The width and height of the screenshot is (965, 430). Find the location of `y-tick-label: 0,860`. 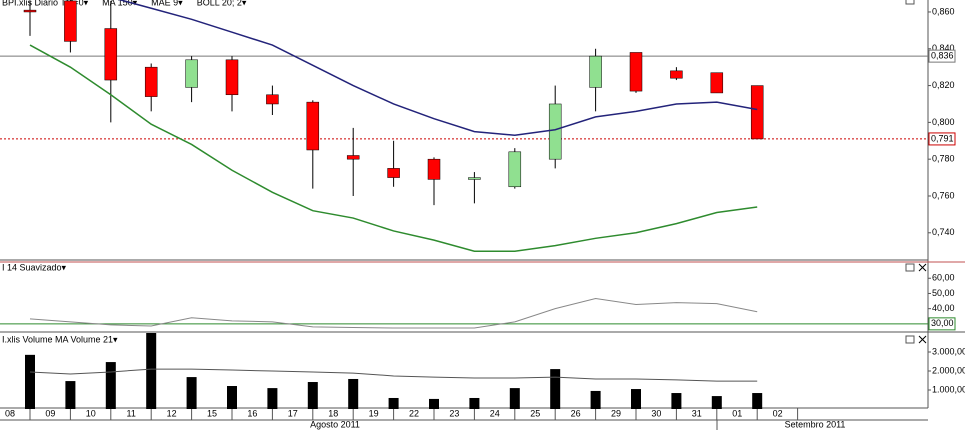

y-tick-label: 0,860 is located at coordinates (943, 11).